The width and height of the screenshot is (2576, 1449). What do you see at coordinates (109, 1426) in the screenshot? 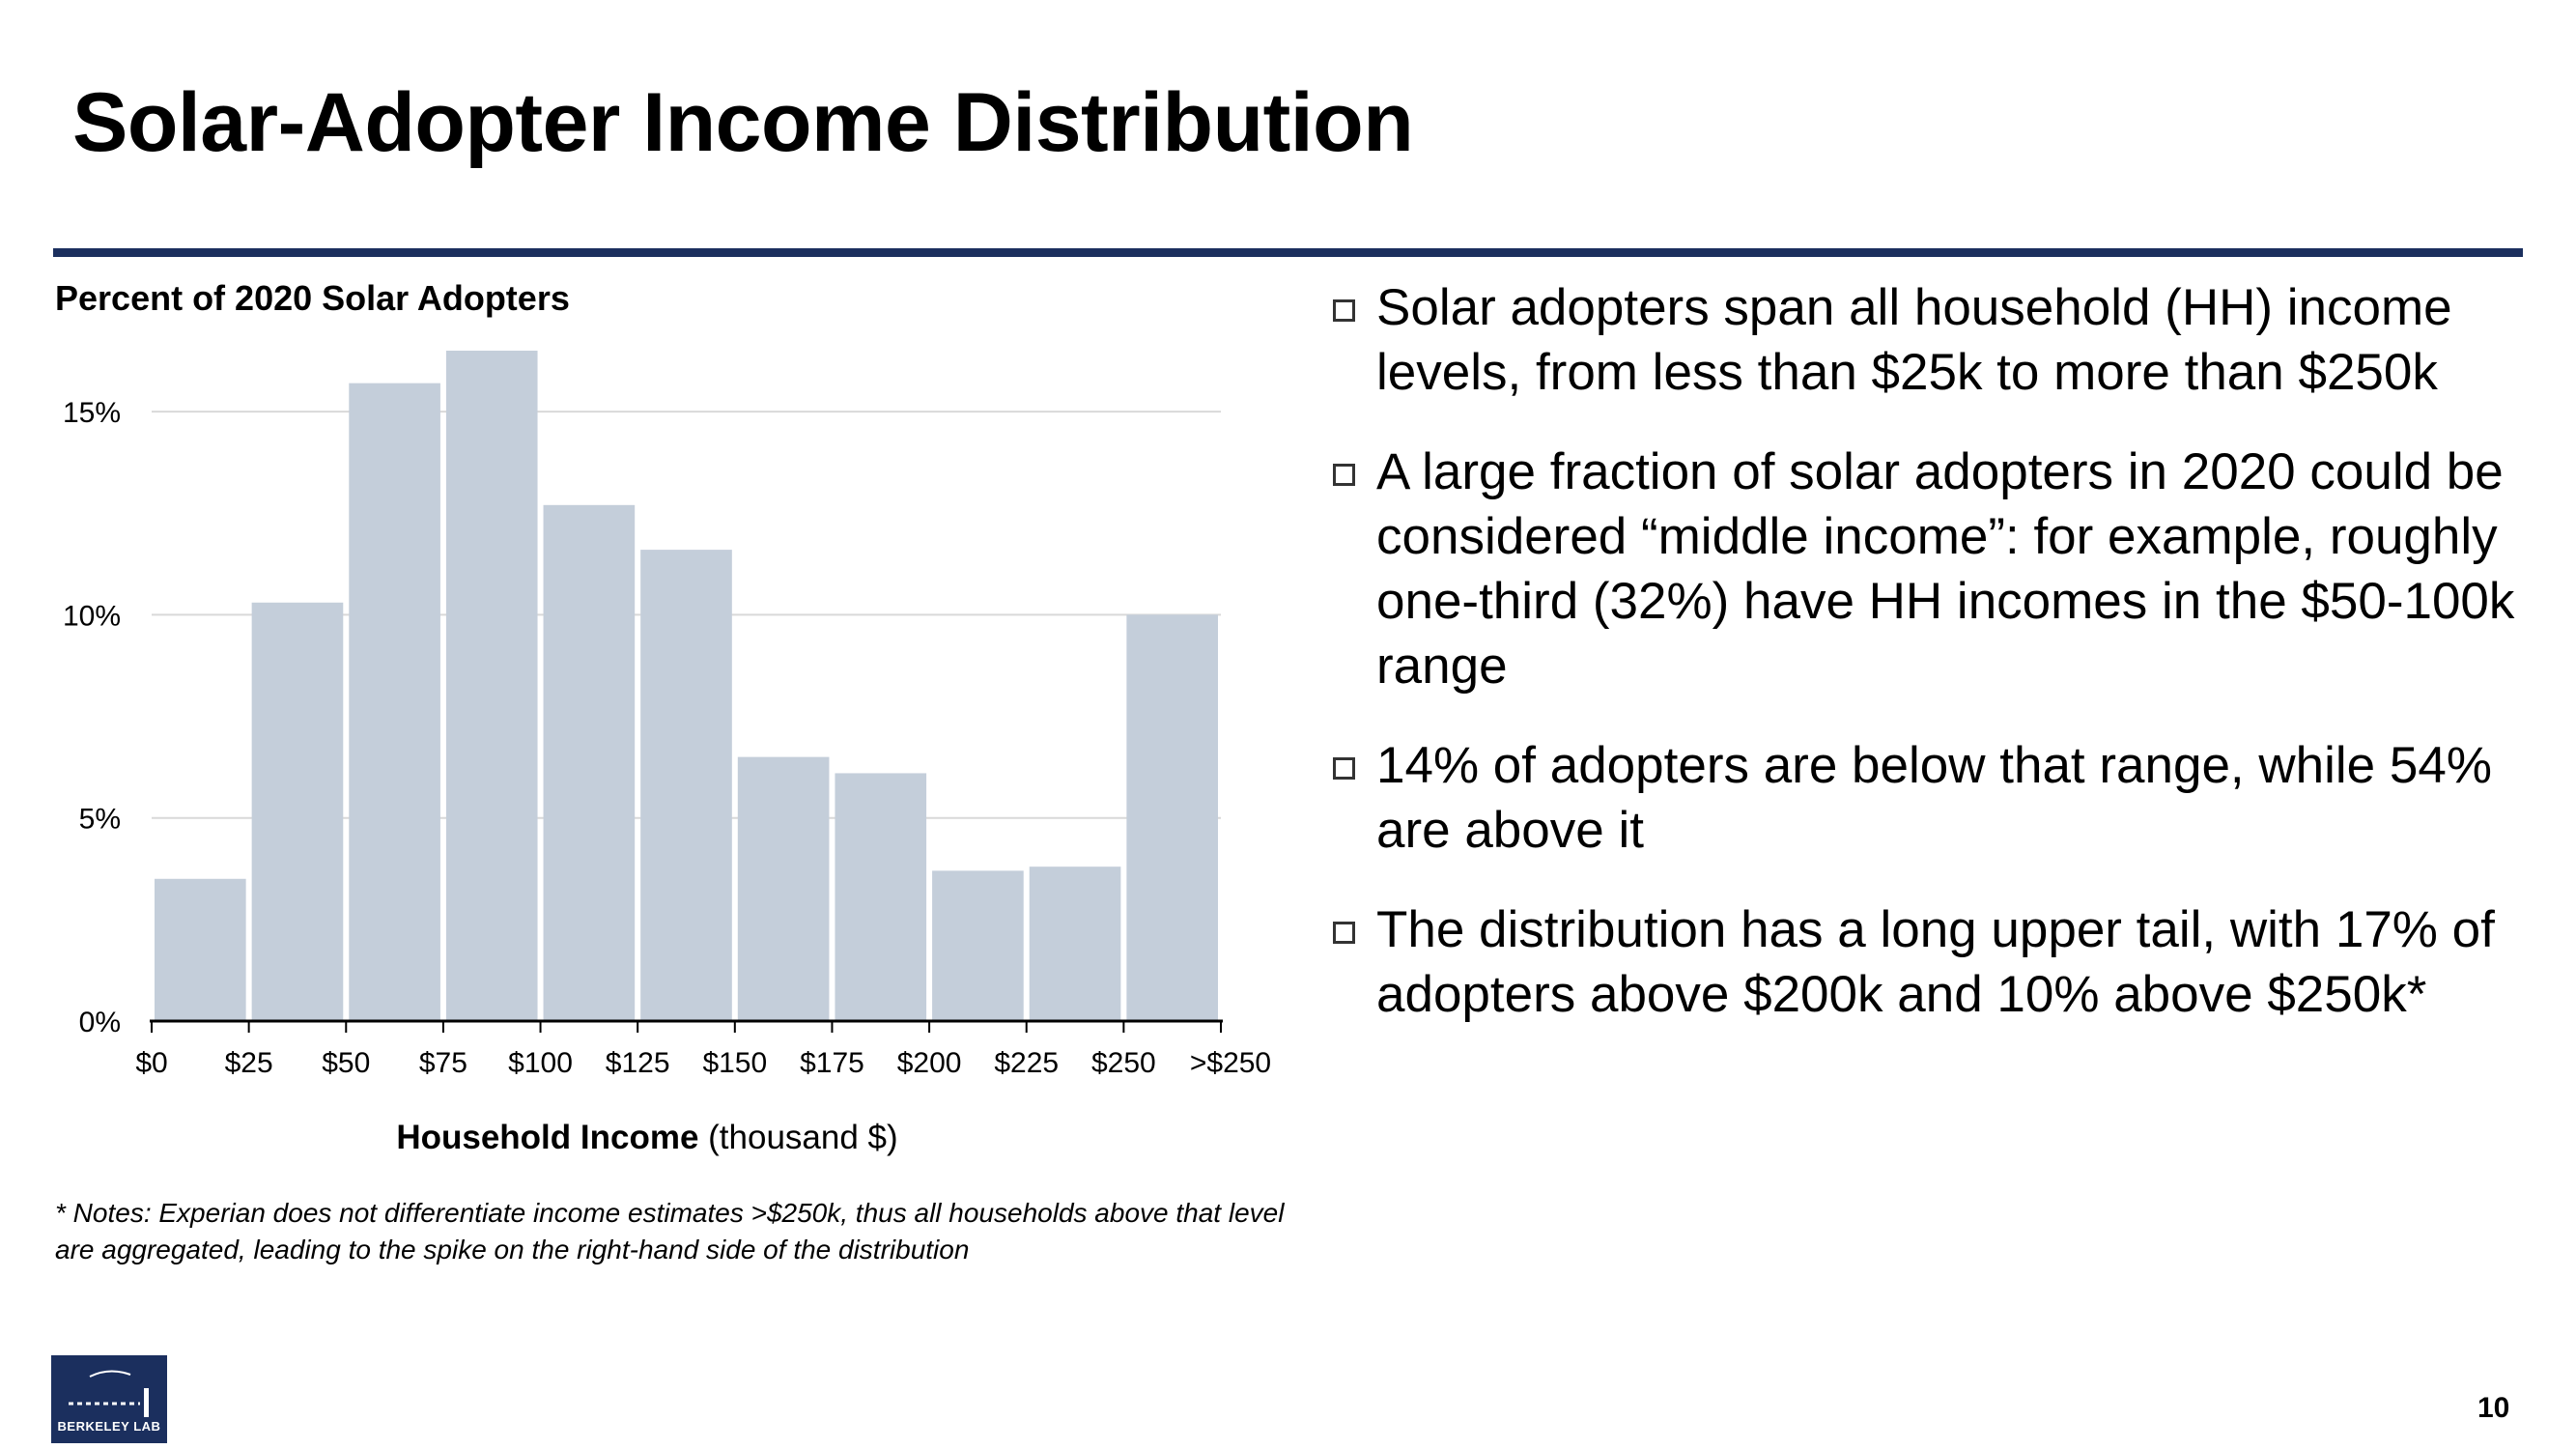
I see `logo-text: BERKELEY LAB` at bounding box center [109, 1426].